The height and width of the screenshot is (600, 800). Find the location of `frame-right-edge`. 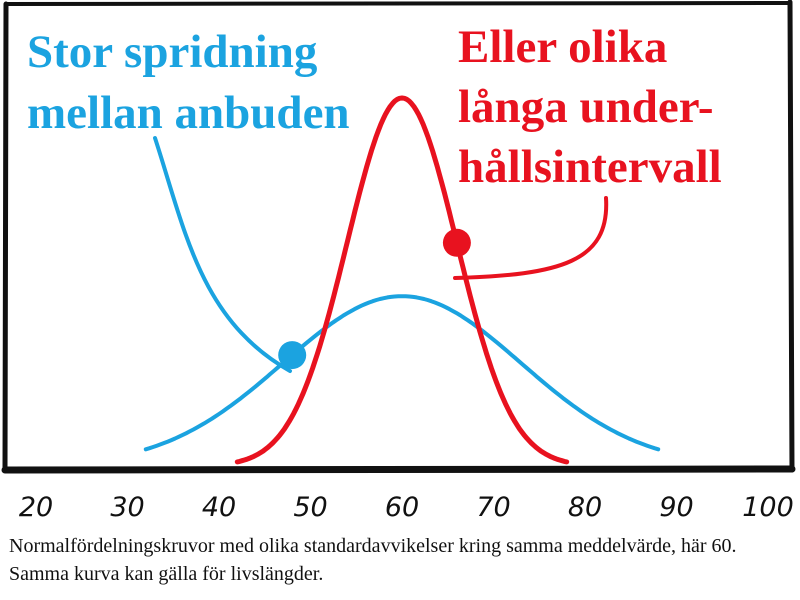

frame-right-edge is located at coordinates (791, 236).